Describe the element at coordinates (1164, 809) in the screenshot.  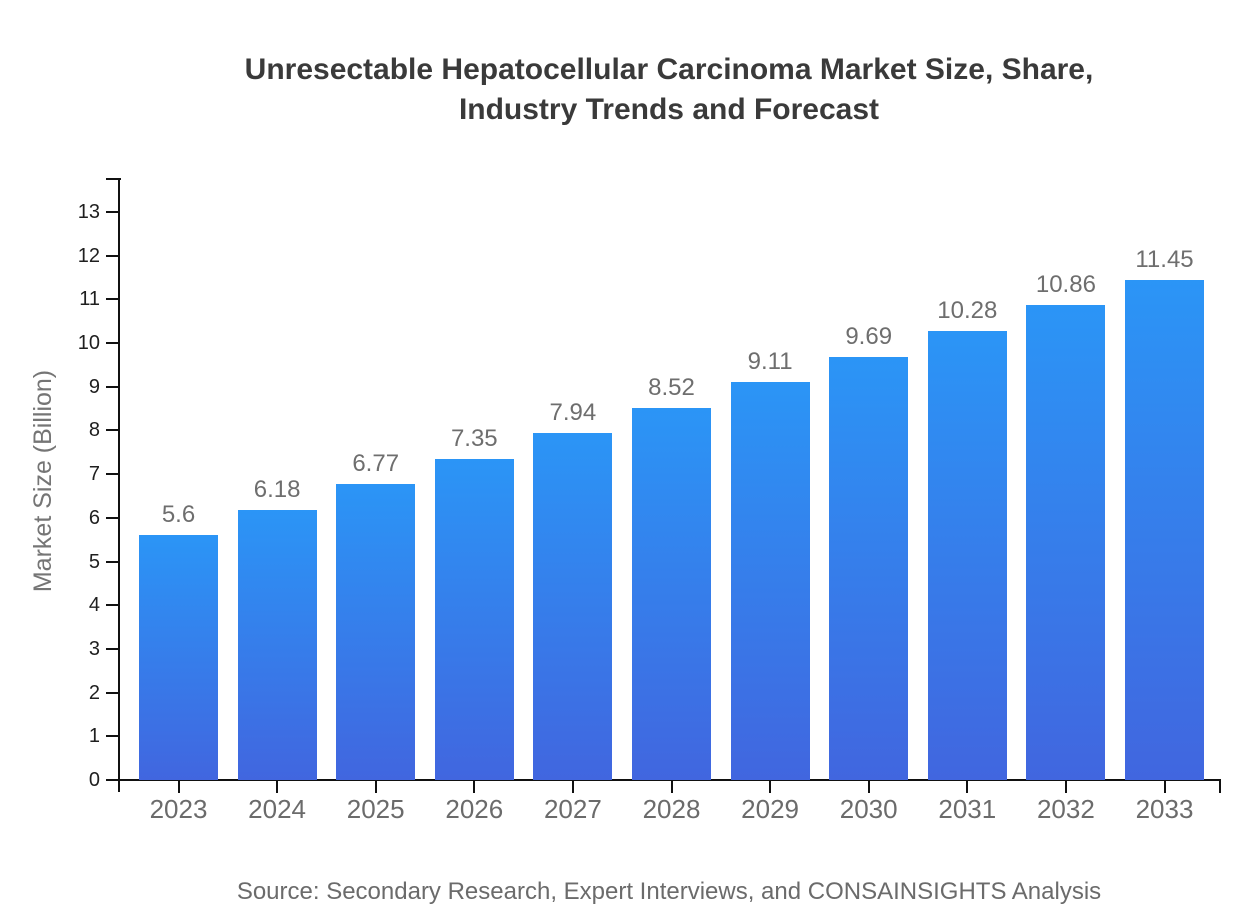
I see `x-tick-label: 2033` at that location.